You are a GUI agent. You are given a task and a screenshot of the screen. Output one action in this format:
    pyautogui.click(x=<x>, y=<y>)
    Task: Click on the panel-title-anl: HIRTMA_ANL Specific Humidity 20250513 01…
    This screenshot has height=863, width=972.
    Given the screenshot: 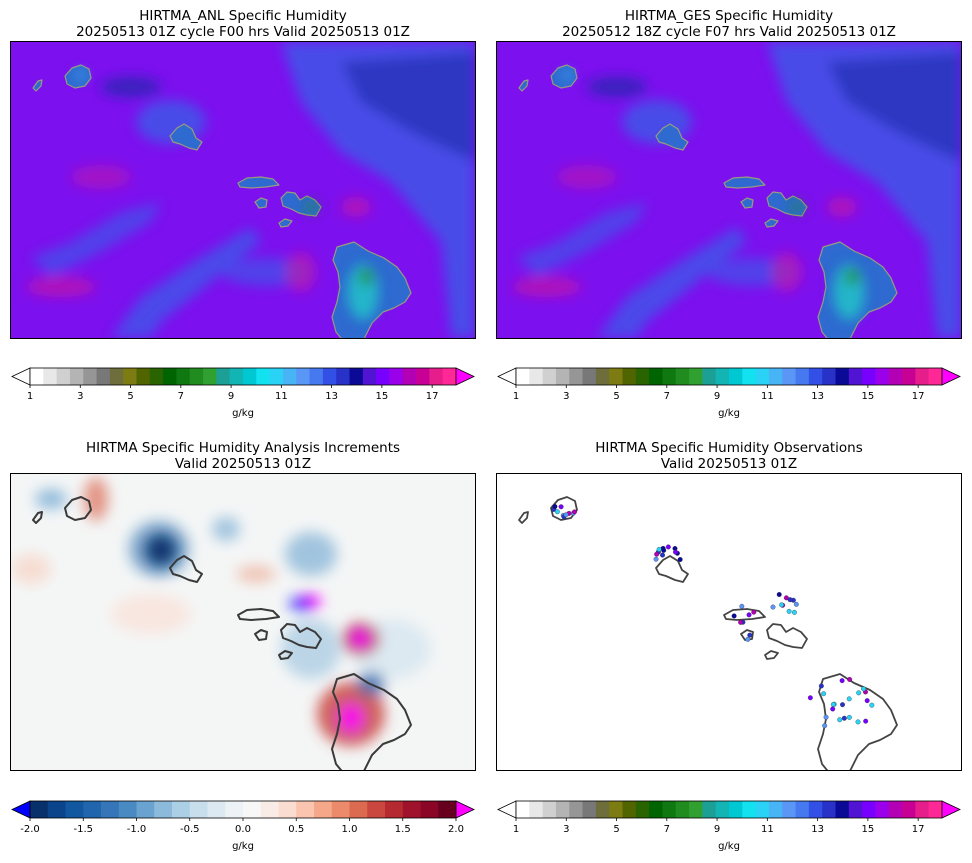 What is the action you would take?
    pyautogui.click(x=243, y=24)
    